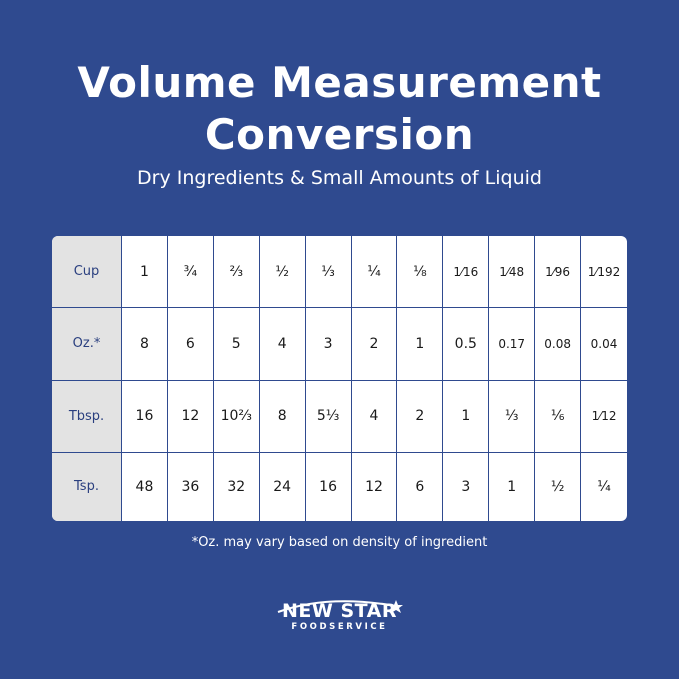 The image size is (679, 679). I want to click on table-cell: ⅔, so click(236, 272).